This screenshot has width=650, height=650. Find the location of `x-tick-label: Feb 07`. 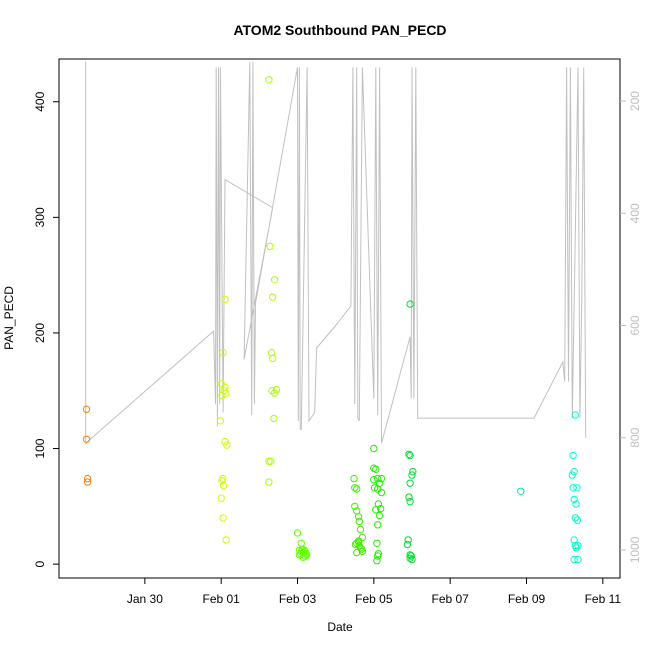

x-tick-label: Feb 07 is located at coordinates (450, 599).